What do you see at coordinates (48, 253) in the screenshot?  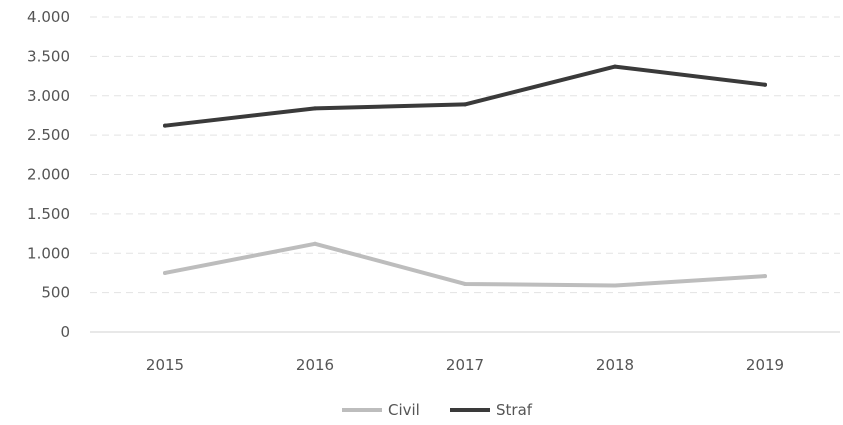 I see `y-tick-label: 1.000` at bounding box center [48, 253].